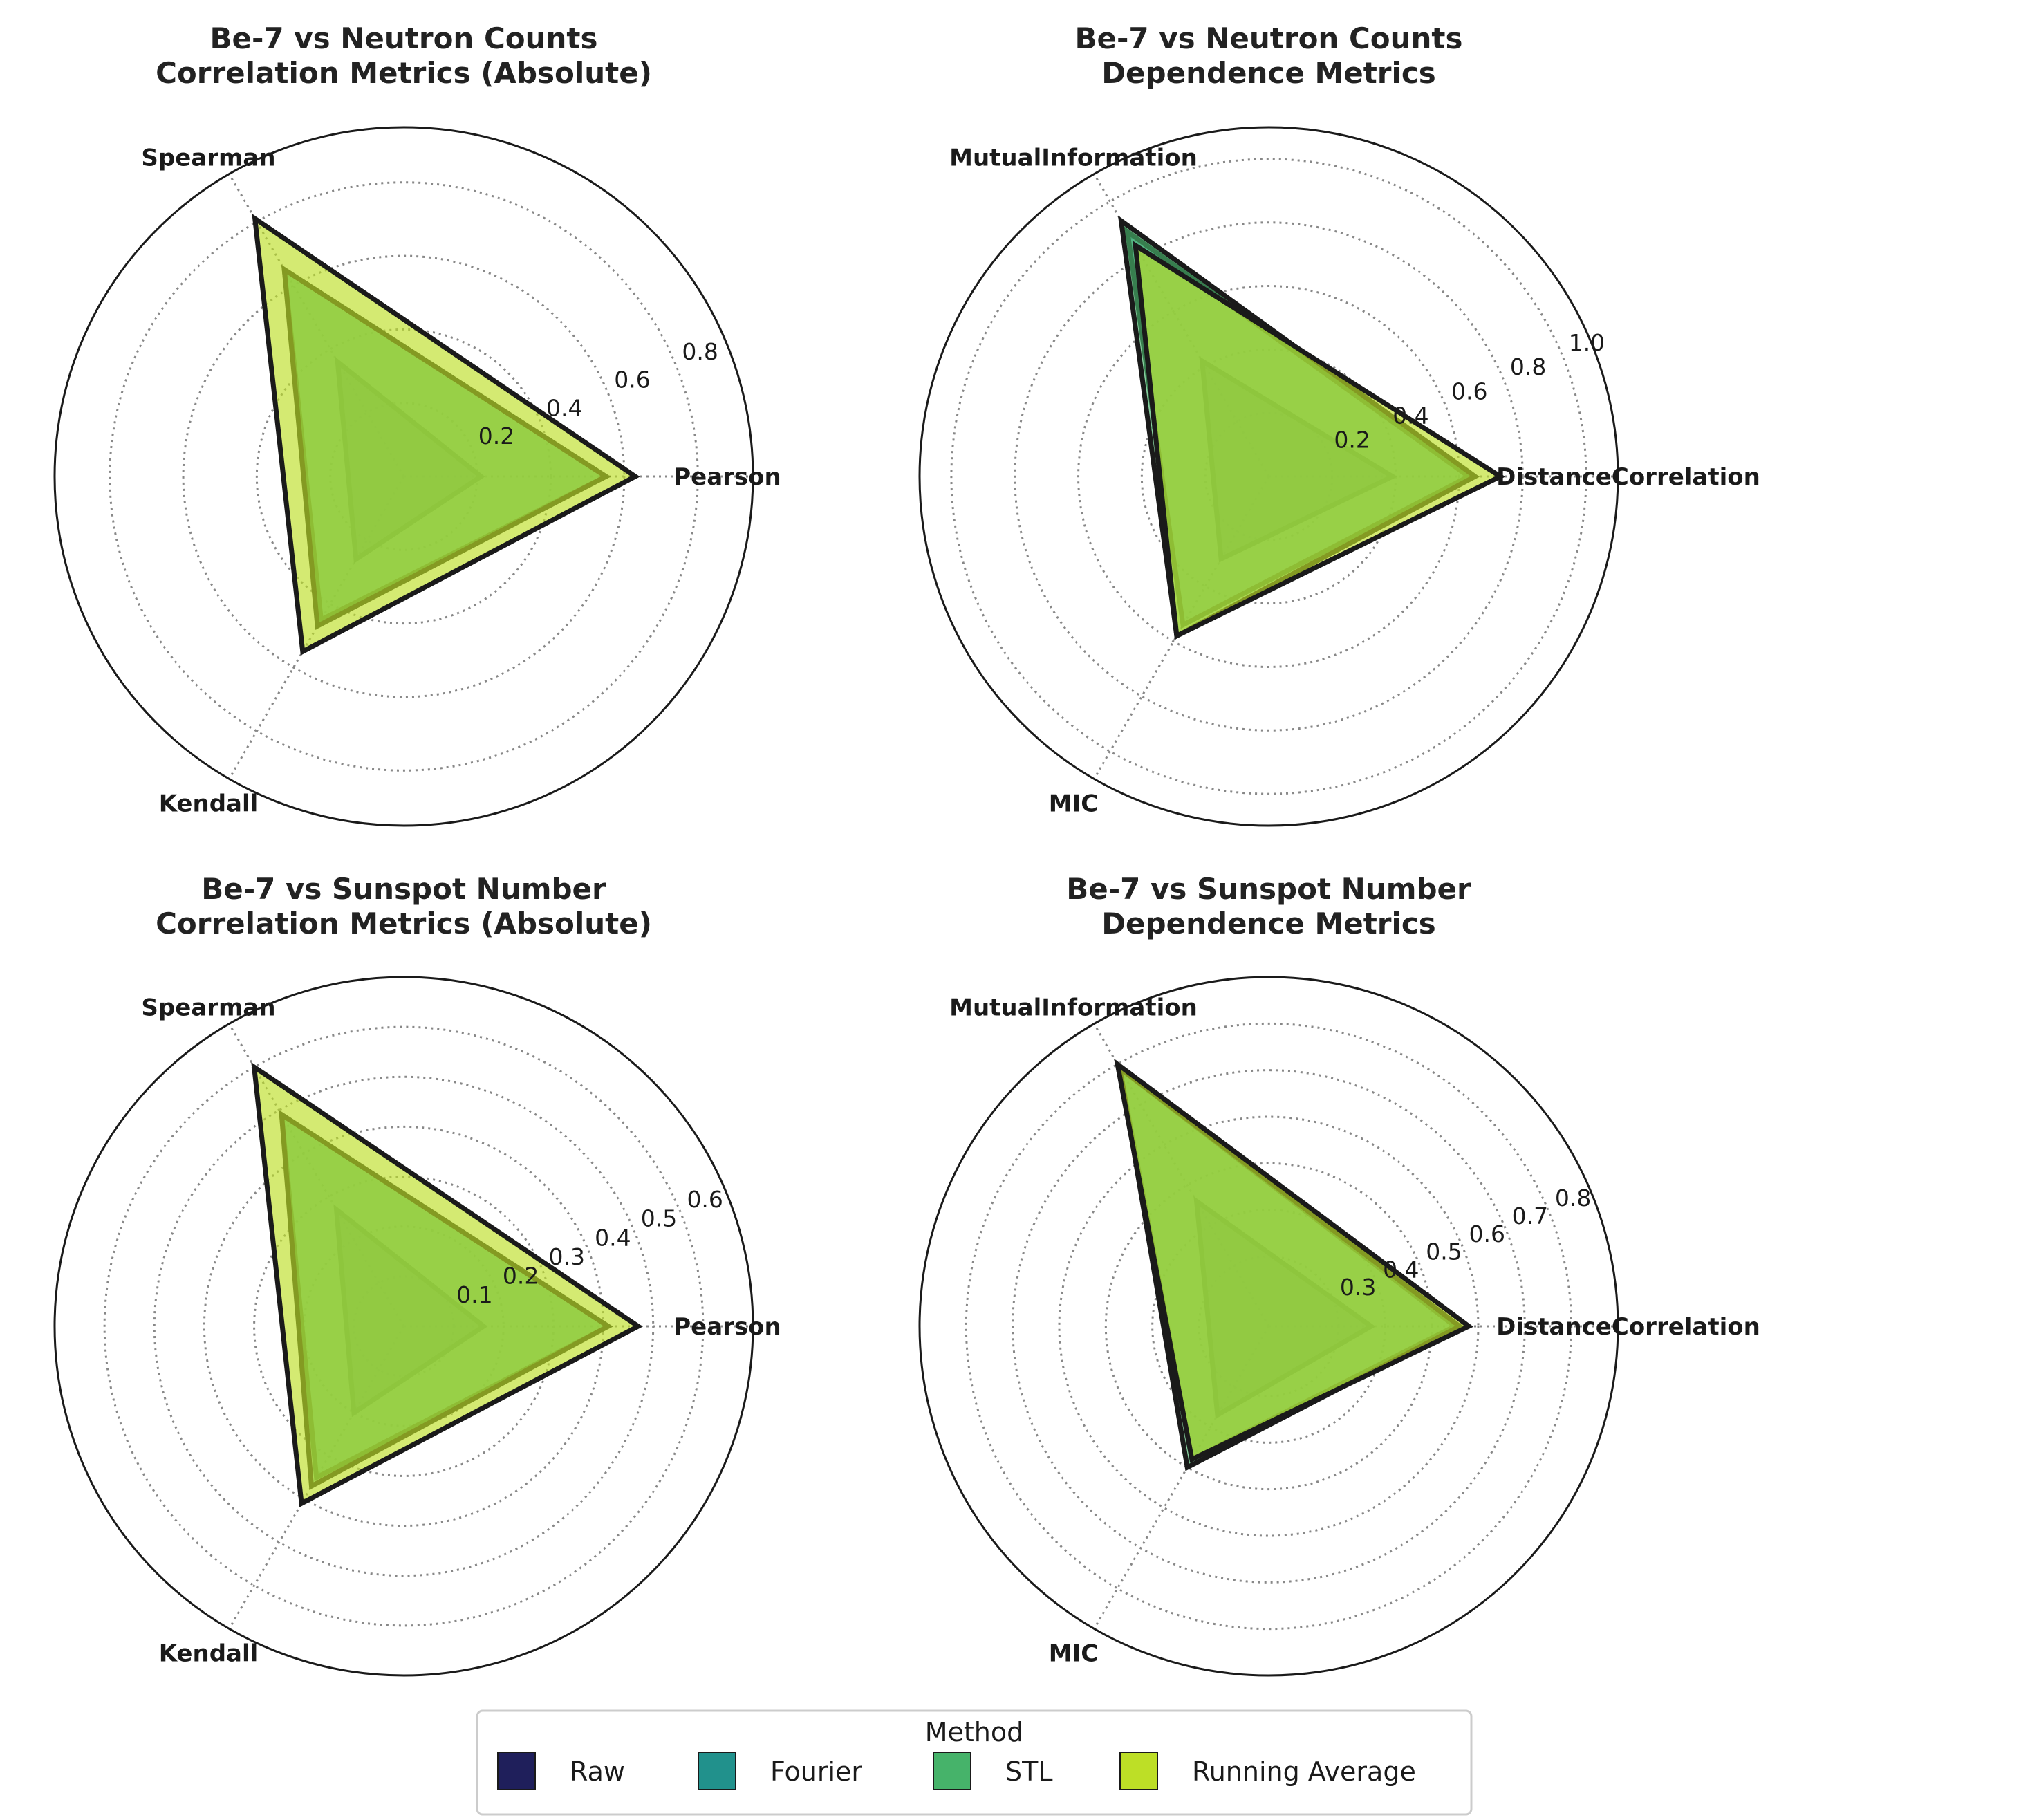  Describe the element at coordinates (717, 1771) in the screenshot. I see `legend-swatch-fourier` at that location.